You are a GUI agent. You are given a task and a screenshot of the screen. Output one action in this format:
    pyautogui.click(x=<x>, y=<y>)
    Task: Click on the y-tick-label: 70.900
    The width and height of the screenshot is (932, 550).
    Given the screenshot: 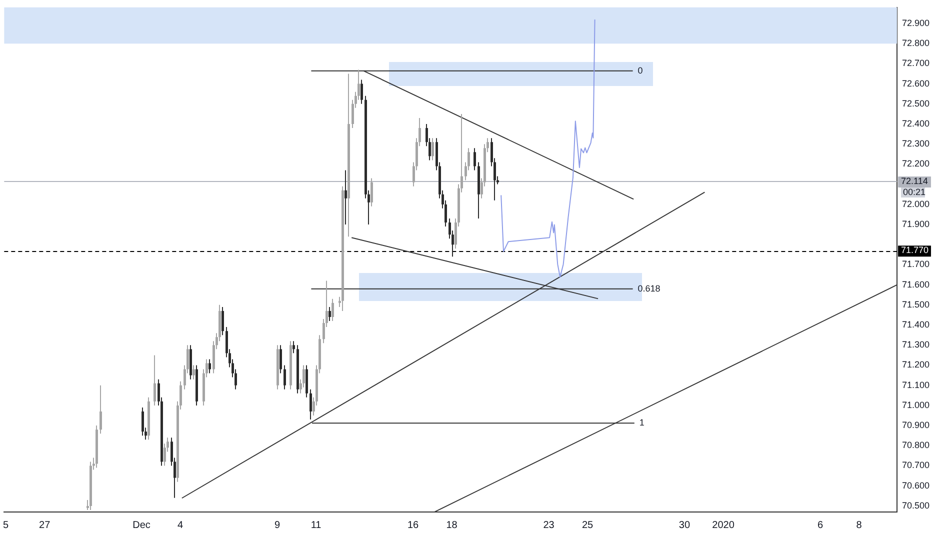 What is the action you would take?
    pyautogui.click(x=916, y=425)
    